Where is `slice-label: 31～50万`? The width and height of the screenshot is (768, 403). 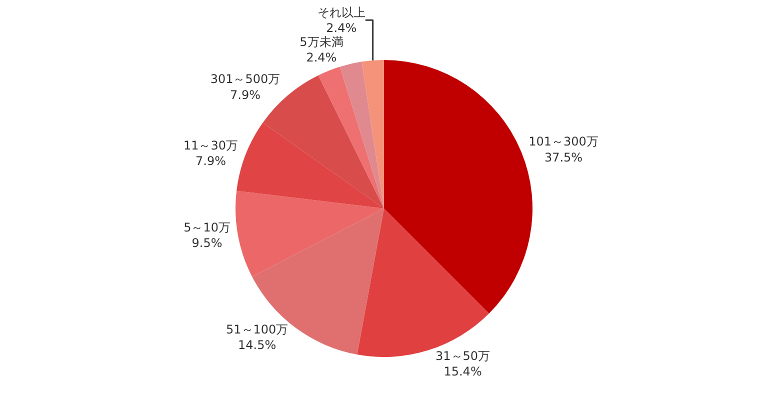 slice-label: 31～50万 is located at coordinates (463, 355).